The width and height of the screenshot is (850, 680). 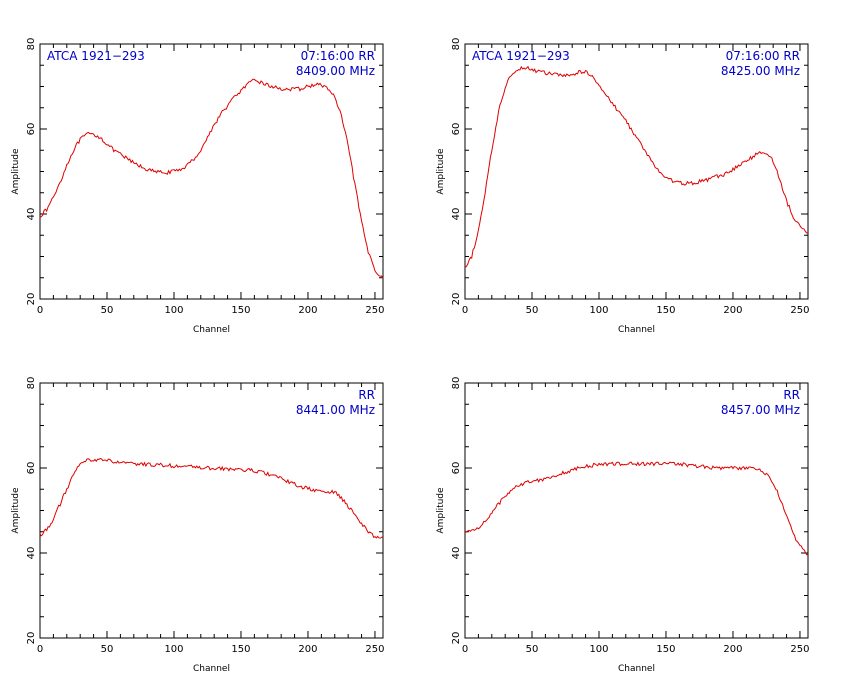 What do you see at coordinates (760, 410) in the screenshot?
I see `frequency-label: 8457.00 MHz` at bounding box center [760, 410].